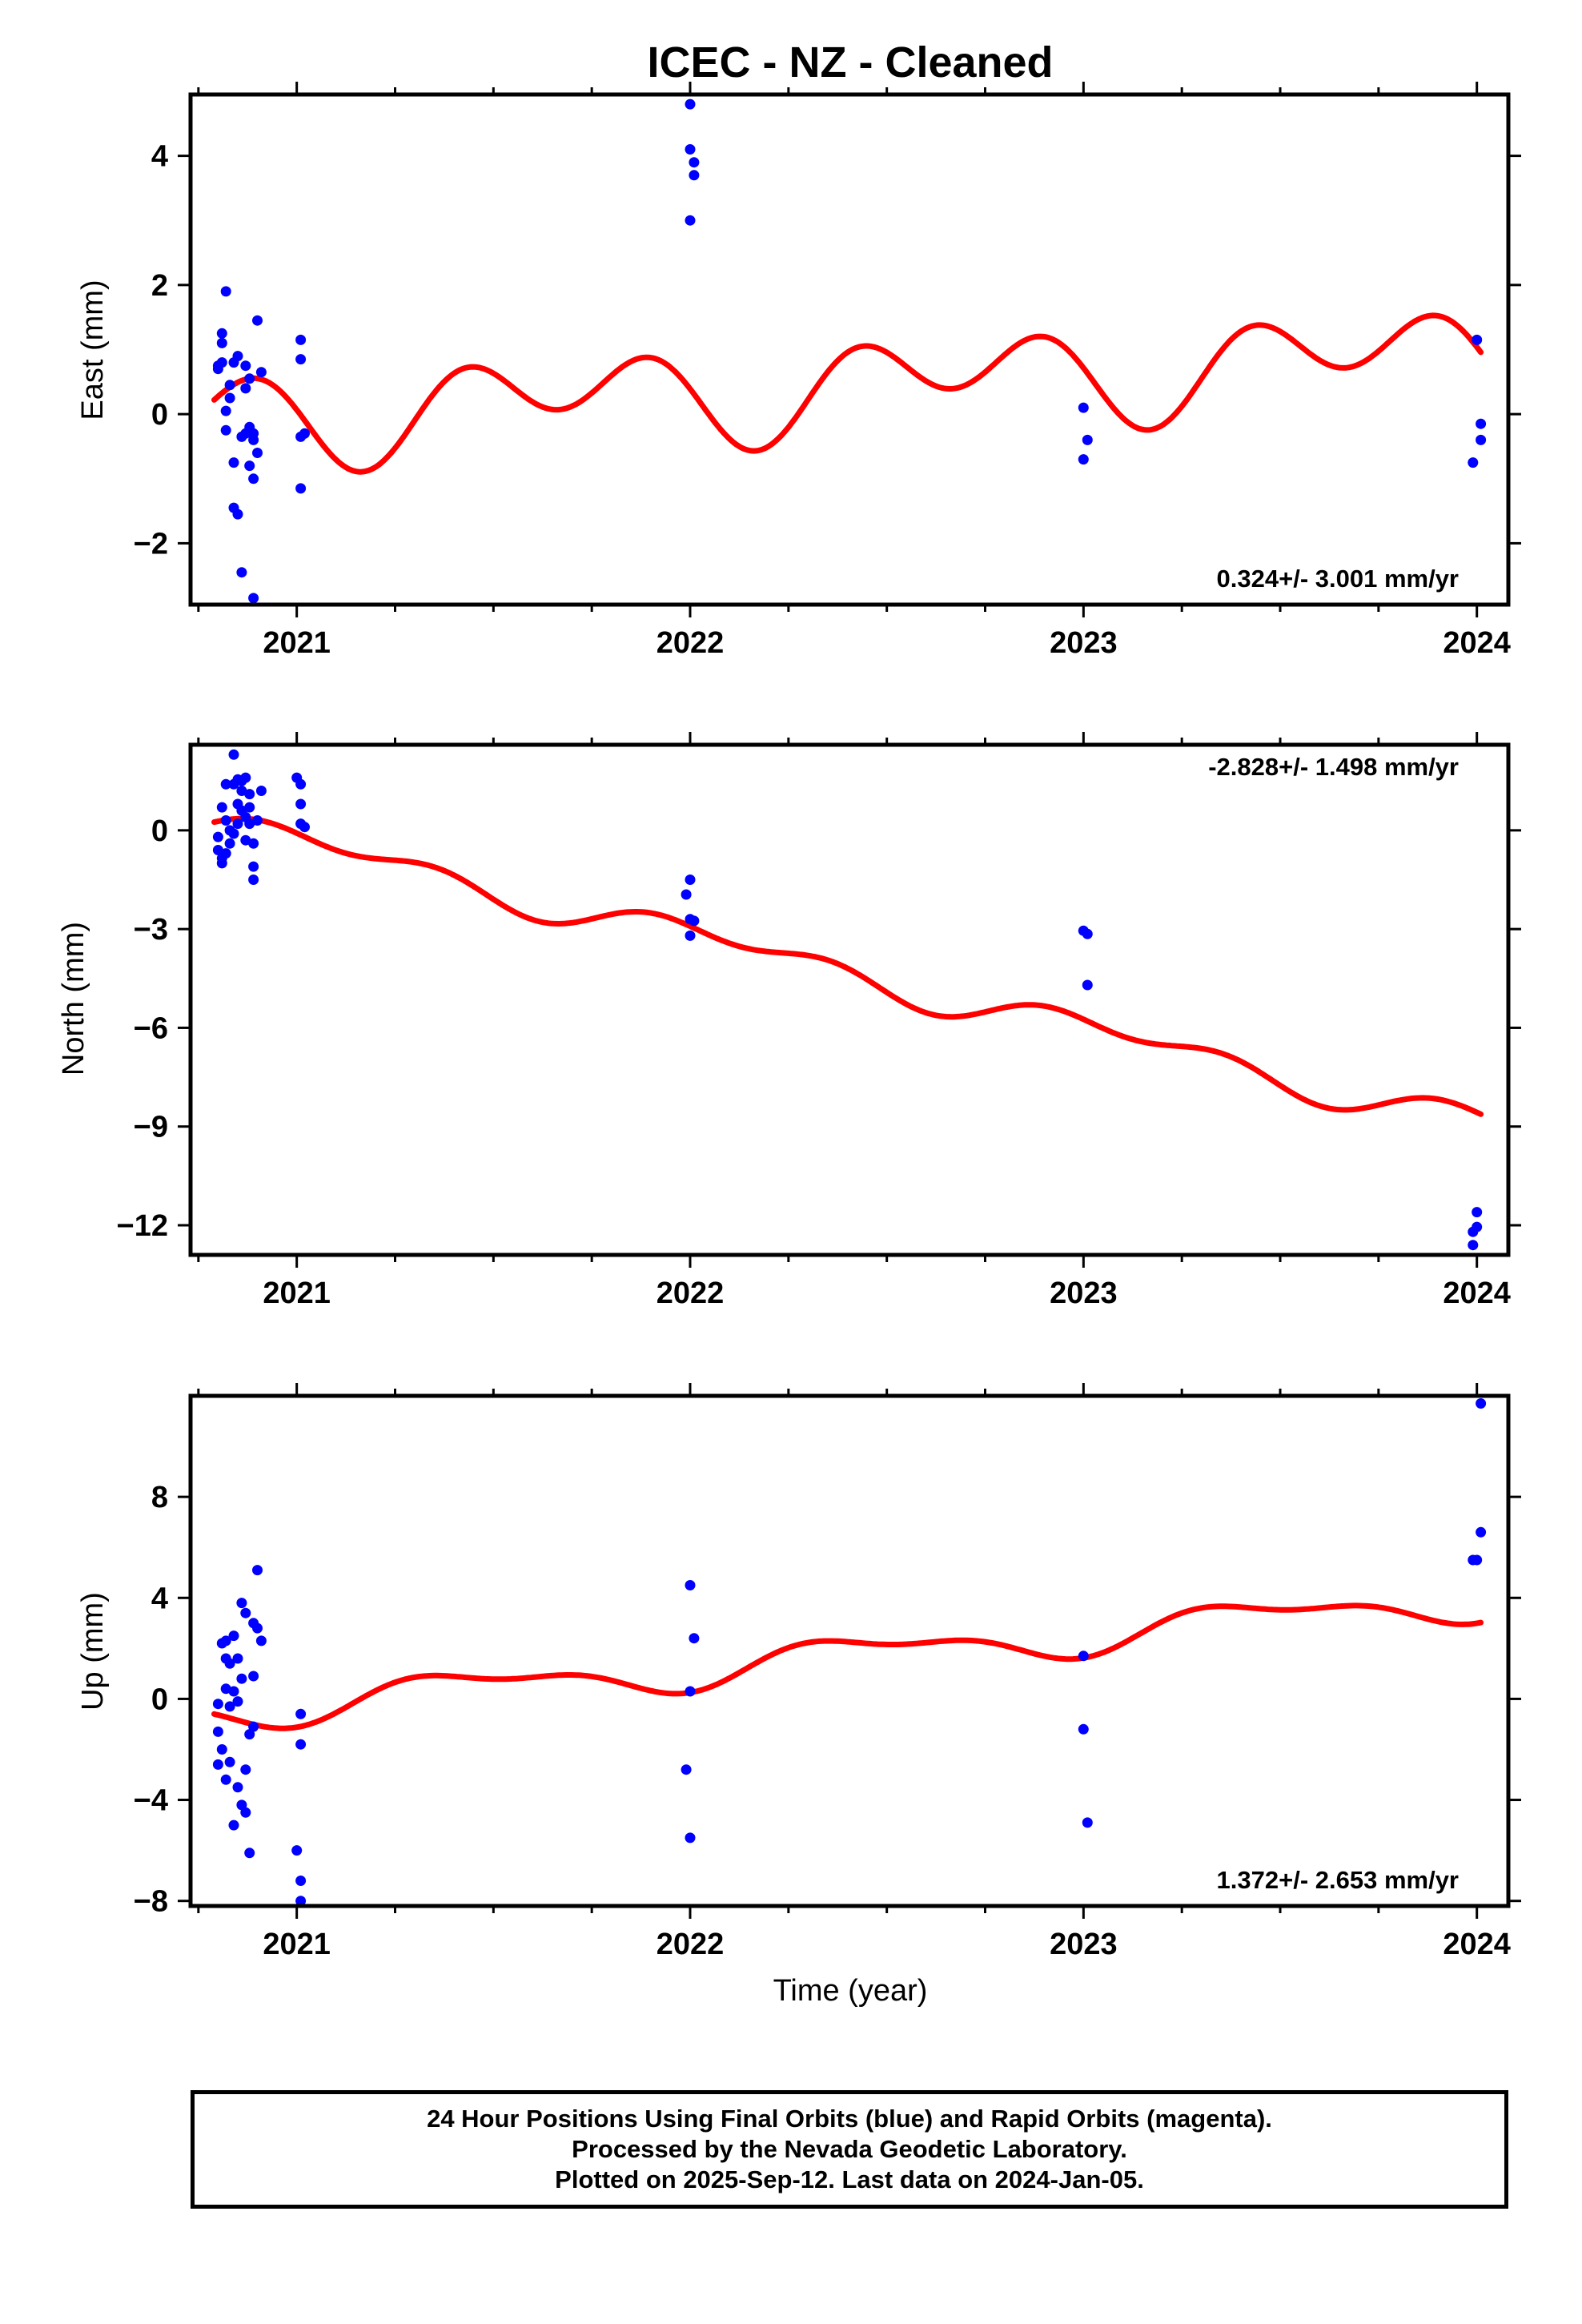  I want to click on east-y-tick-label: 0, so click(159, 415).